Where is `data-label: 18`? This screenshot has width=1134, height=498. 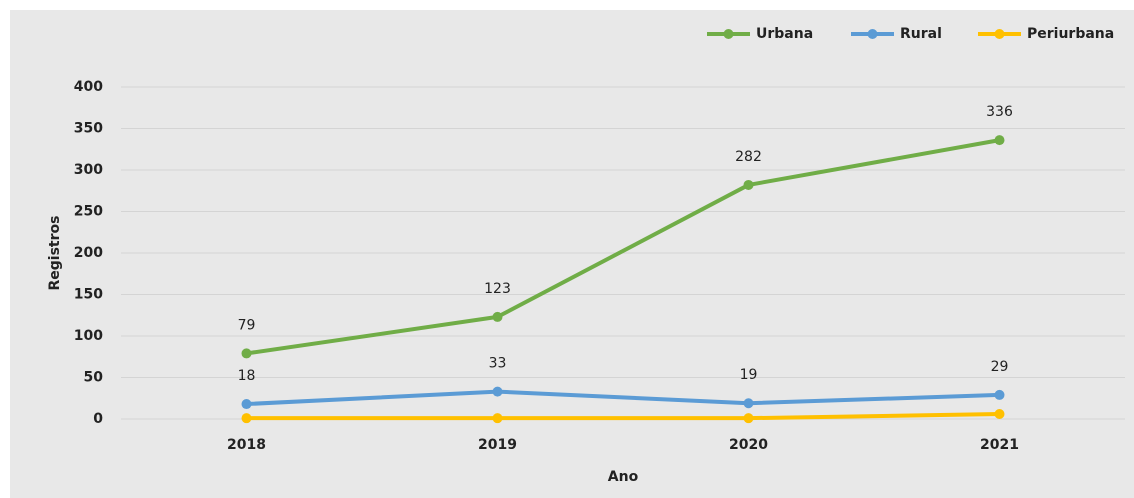
data-label: 18 is located at coordinates (247, 376).